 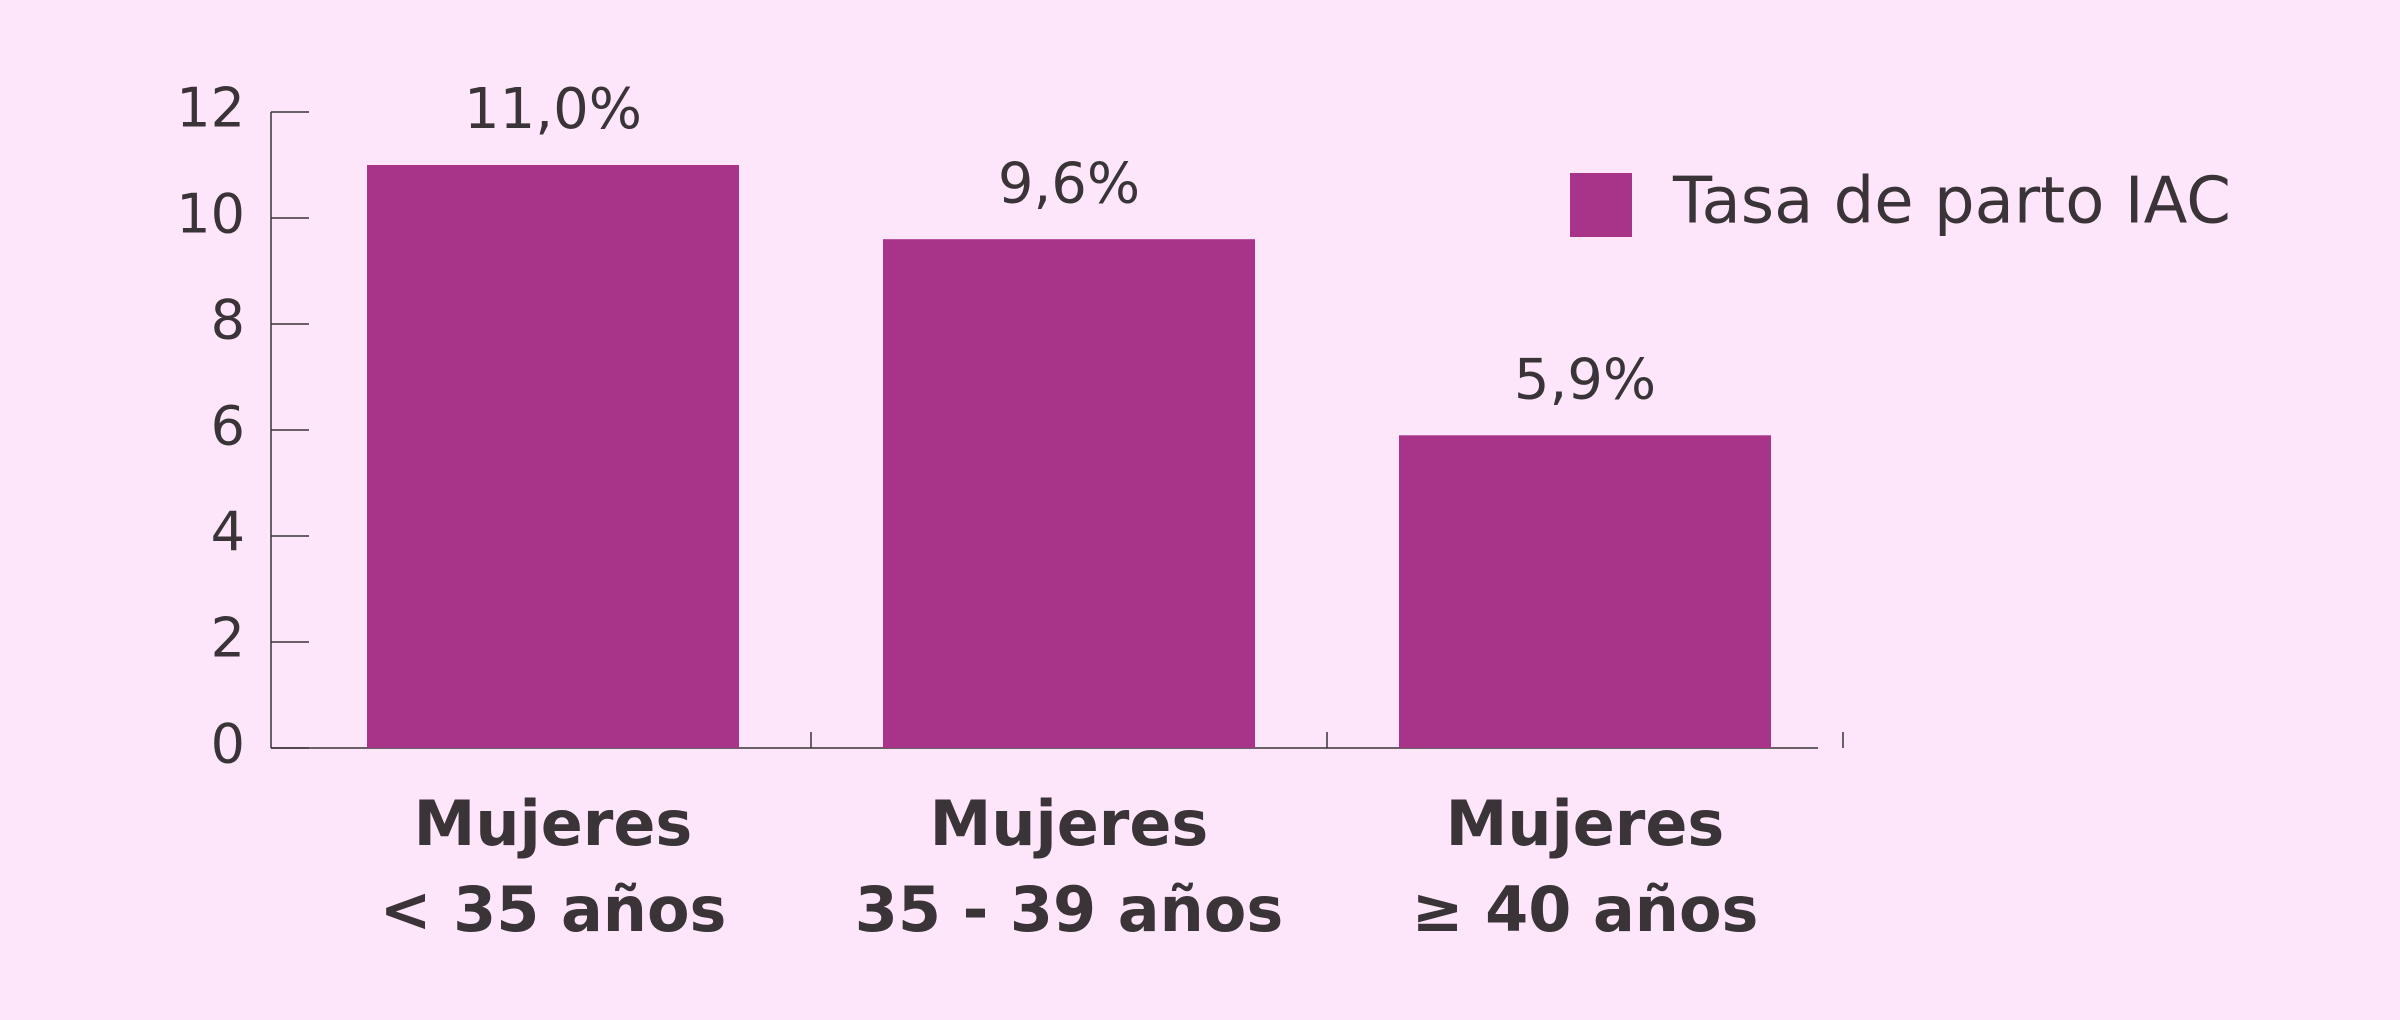 What do you see at coordinates (1585, 909) in the screenshot?
I see `x-tick-label: ≥ 40 años` at bounding box center [1585, 909].